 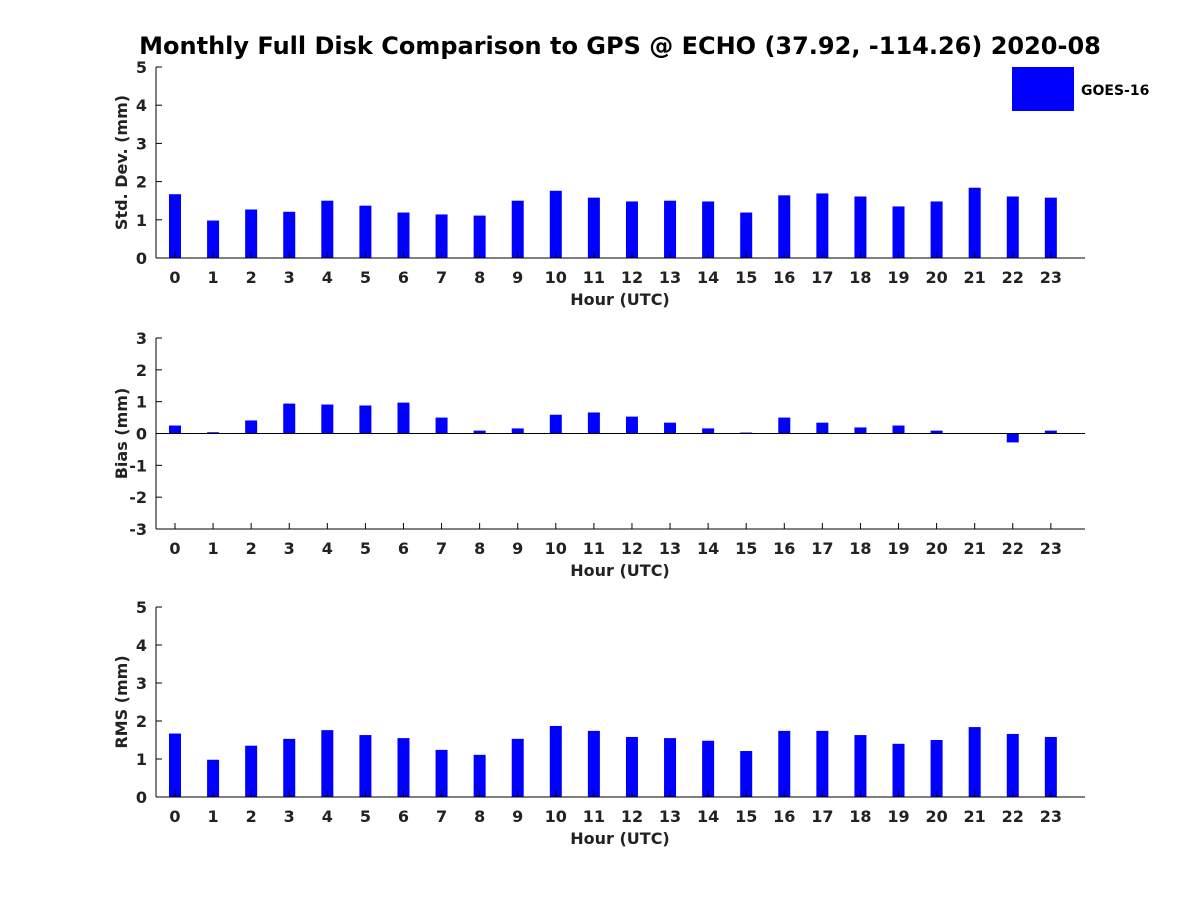 What do you see at coordinates (594, 277) in the screenshot?
I see `x-tick-label-std: 11` at bounding box center [594, 277].